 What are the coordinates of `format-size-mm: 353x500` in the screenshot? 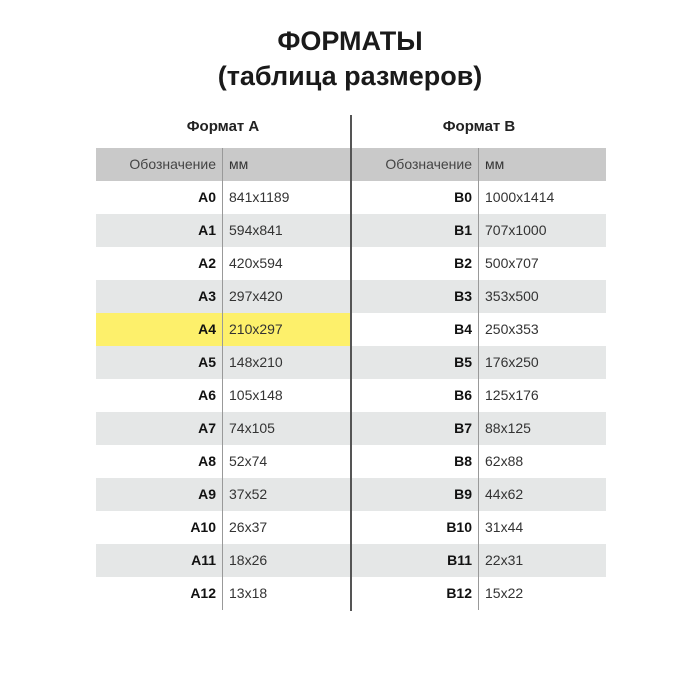 It's located at (512, 296).